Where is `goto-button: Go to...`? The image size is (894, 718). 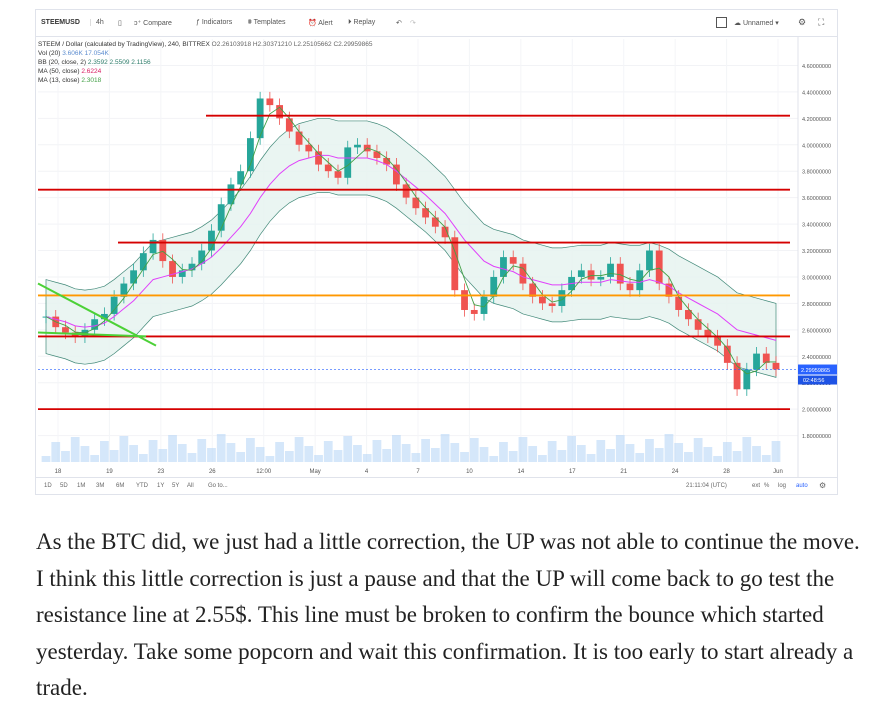
goto-button: Go to... is located at coordinates (218, 486).